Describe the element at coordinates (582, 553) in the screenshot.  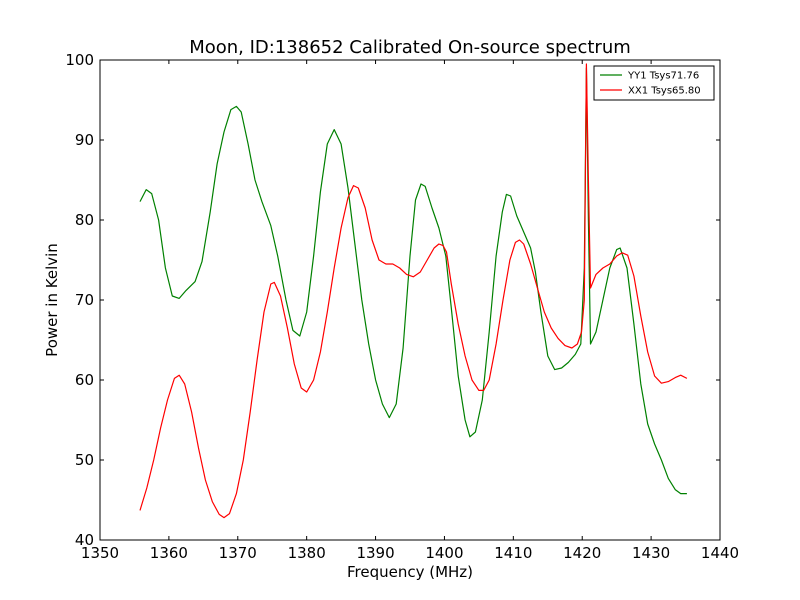
I see `x-tick-label: 1420` at that location.